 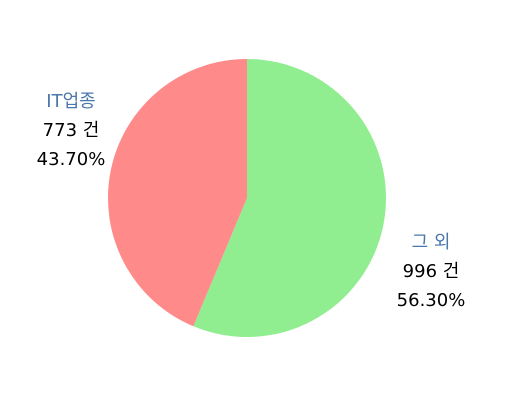 I want to click on slice-category-label: 그 외, so click(x=431, y=242).